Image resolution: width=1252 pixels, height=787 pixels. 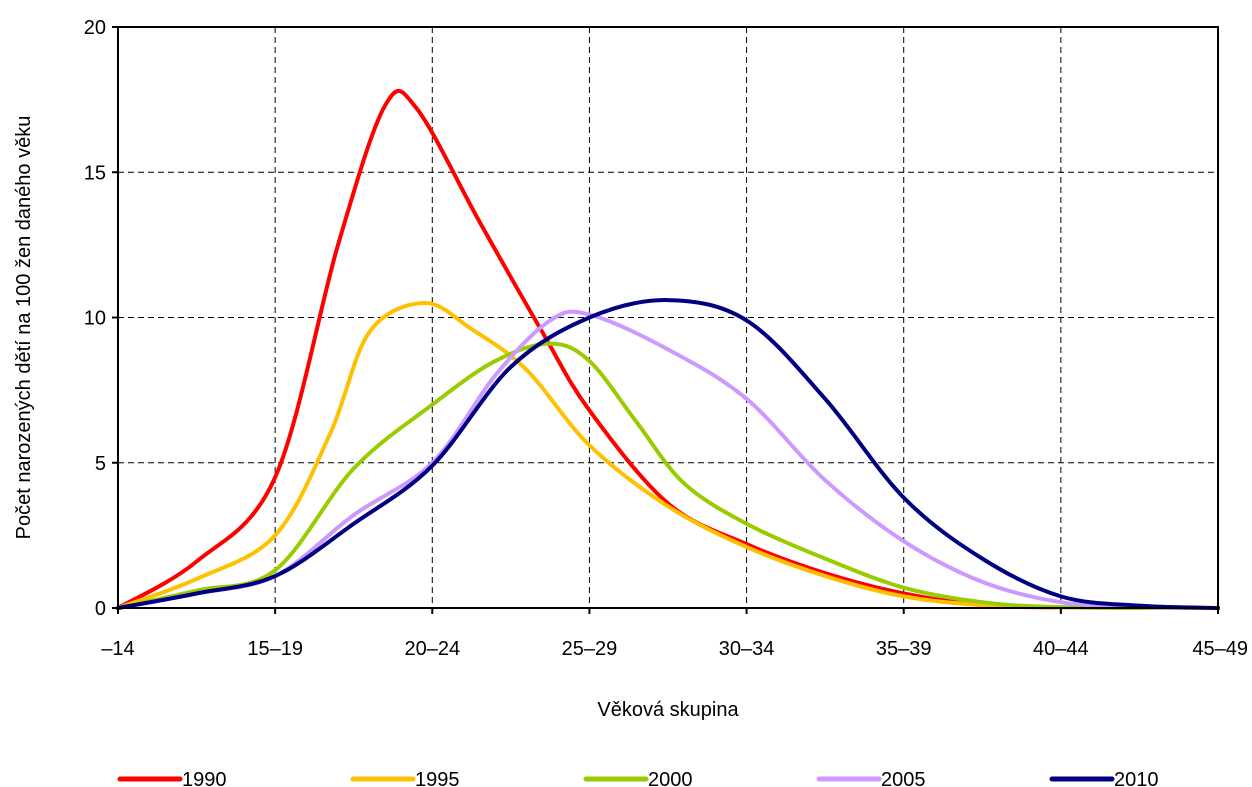 What do you see at coordinates (117, 649) in the screenshot?
I see `x-tick-label: –14` at bounding box center [117, 649].